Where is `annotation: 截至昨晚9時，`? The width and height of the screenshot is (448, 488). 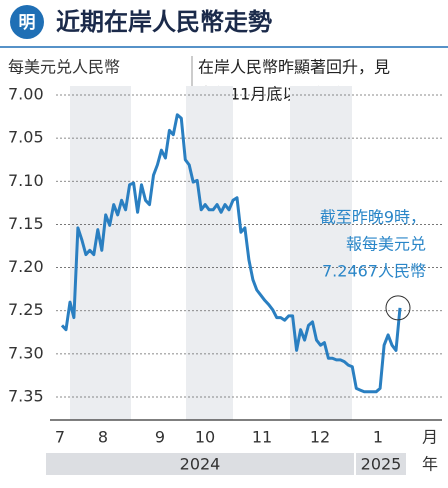
annotation: 截至昨晚9時， is located at coordinates (373, 217).